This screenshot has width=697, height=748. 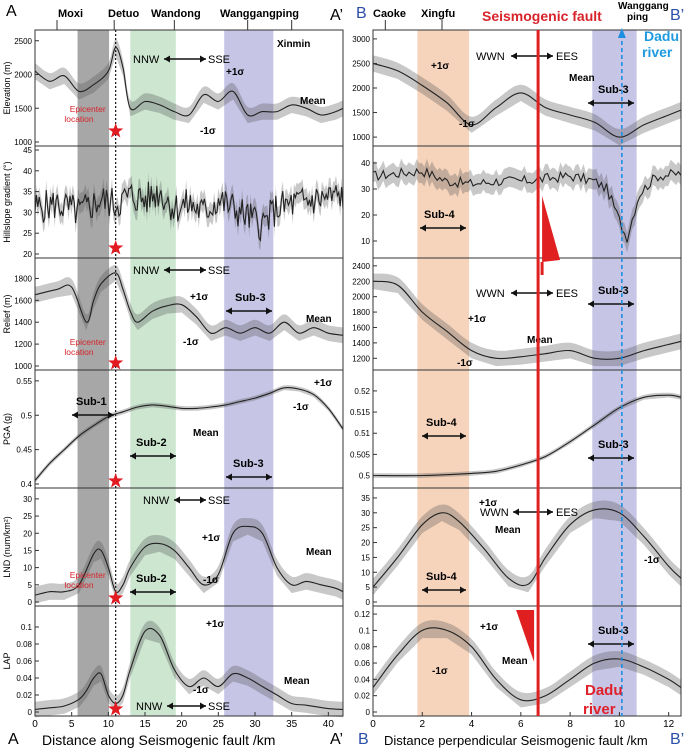 I want to click on direction-relief-r-arrow, so click(x=532, y=293).